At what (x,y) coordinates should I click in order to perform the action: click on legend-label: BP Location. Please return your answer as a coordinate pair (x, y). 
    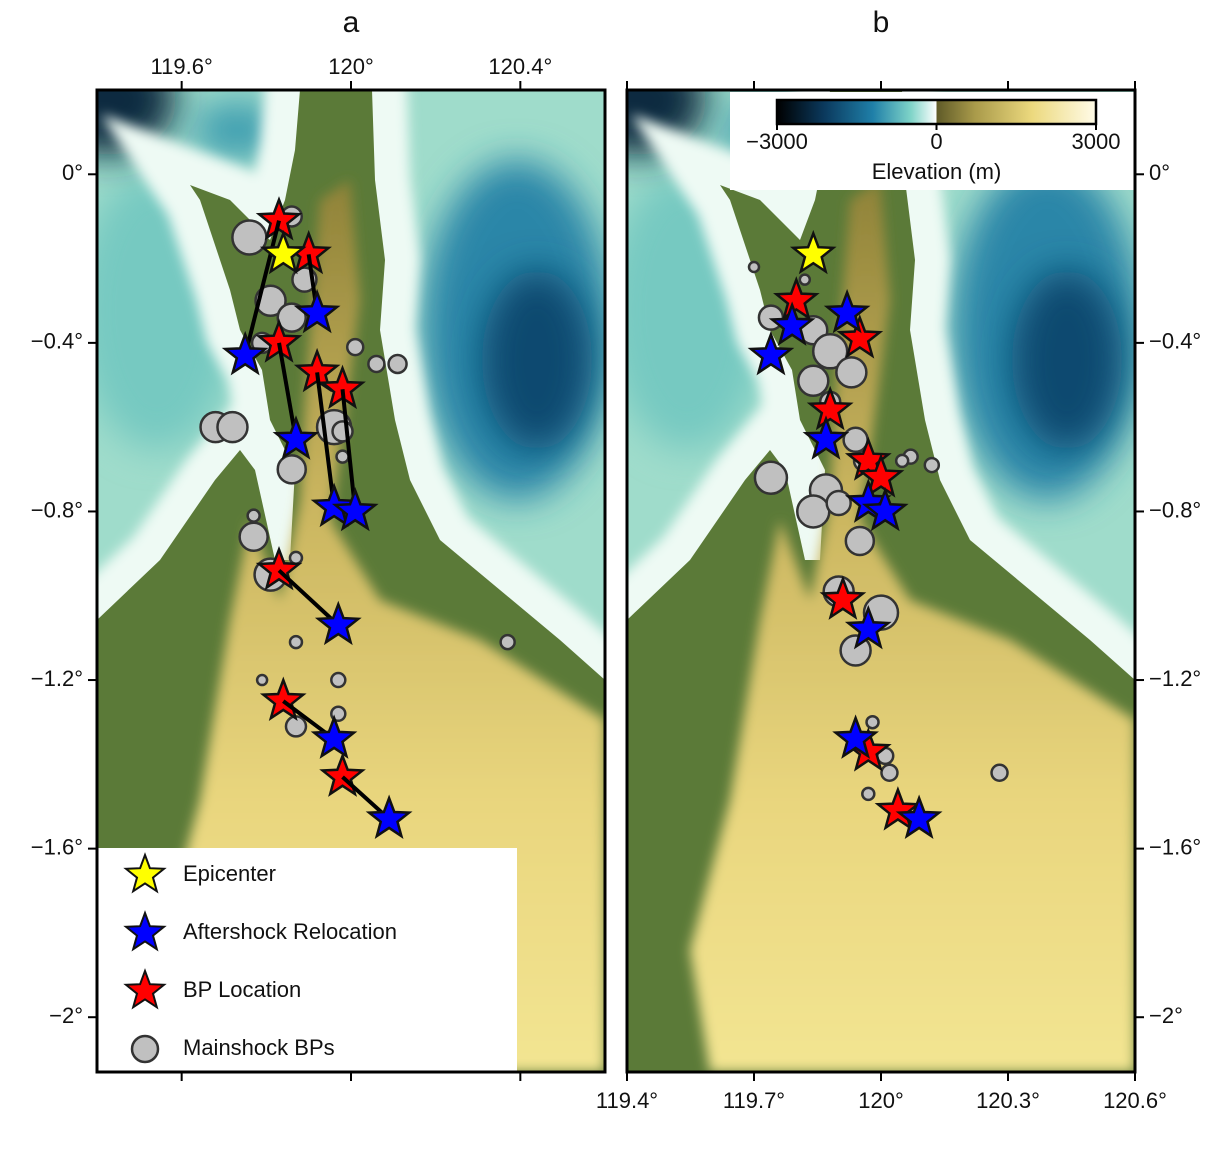
    Looking at the image, I should click on (242, 989).